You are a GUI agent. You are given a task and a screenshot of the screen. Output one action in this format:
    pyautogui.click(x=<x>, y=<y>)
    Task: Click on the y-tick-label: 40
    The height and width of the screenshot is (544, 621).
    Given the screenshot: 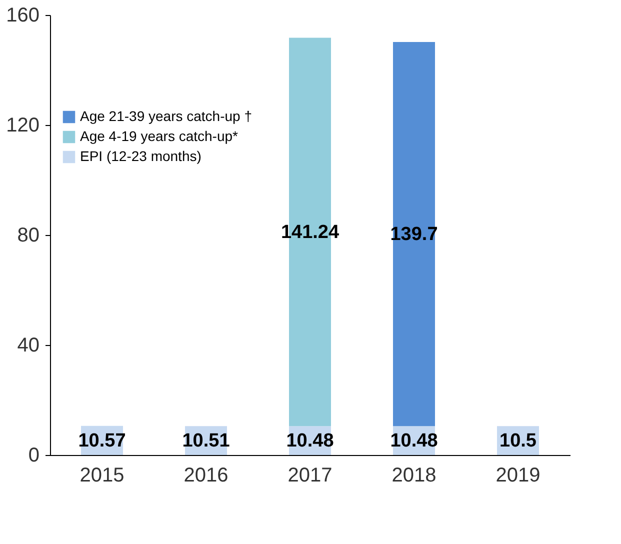 What is the action you would take?
    pyautogui.click(x=28, y=345)
    